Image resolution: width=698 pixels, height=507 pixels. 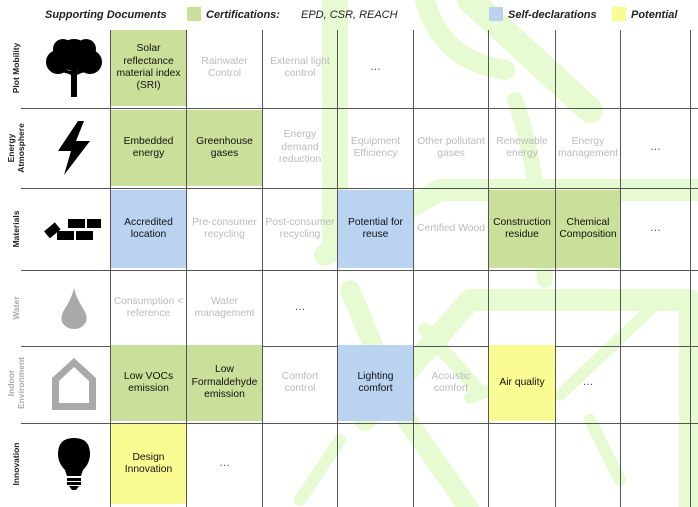 What do you see at coordinates (552, 15) in the screenshot?
I see `legend-self-declarations: Self-declarations` at bounding box center [552, 15].